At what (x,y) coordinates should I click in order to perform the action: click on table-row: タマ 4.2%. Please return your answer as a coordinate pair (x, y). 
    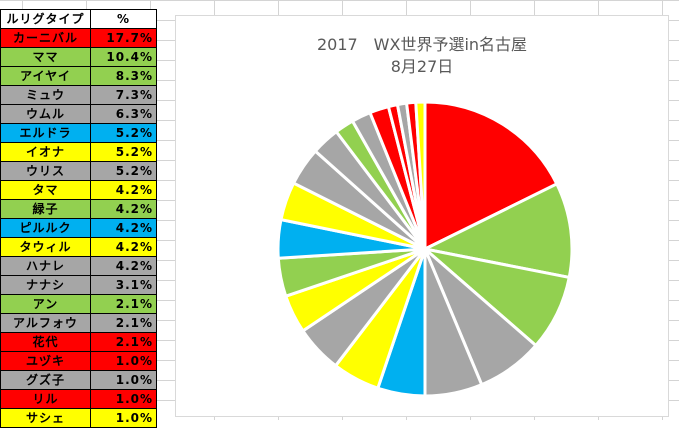
    Looking at the image, I should click on (78, 190).